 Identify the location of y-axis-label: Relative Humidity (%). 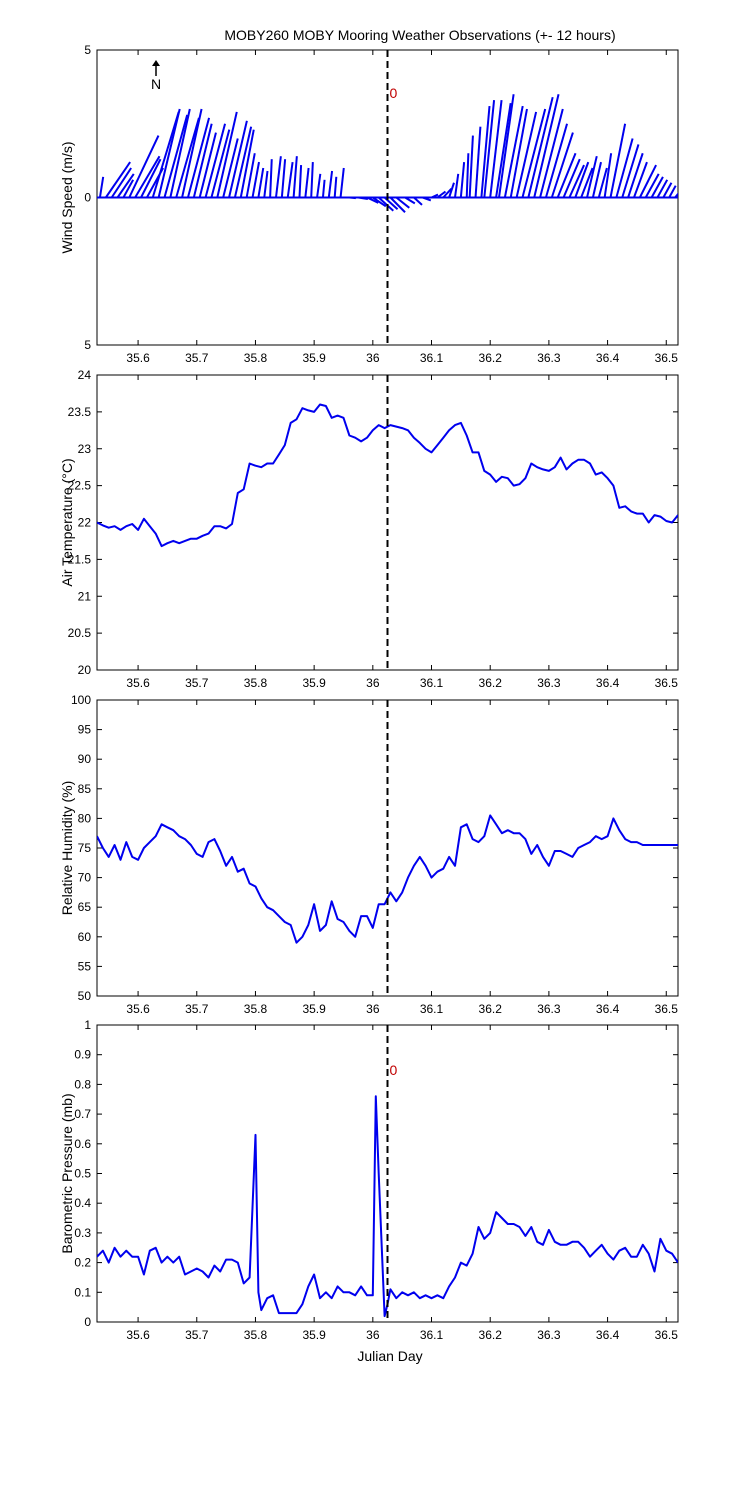
(67, 848).